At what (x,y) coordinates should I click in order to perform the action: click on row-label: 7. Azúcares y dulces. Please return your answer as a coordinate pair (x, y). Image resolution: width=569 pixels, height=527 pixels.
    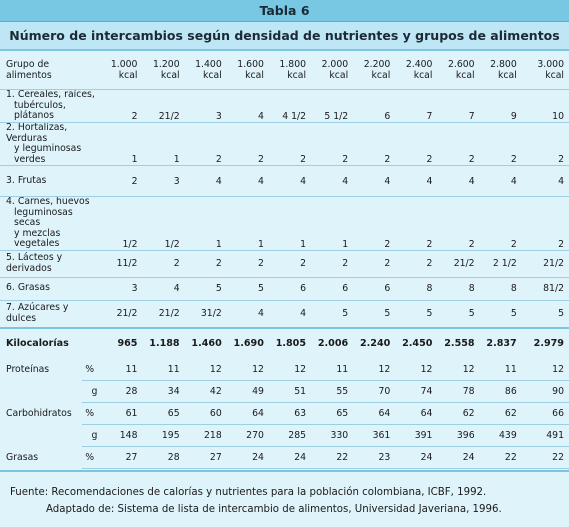
    Looking at the image, I should click on (50, 313).